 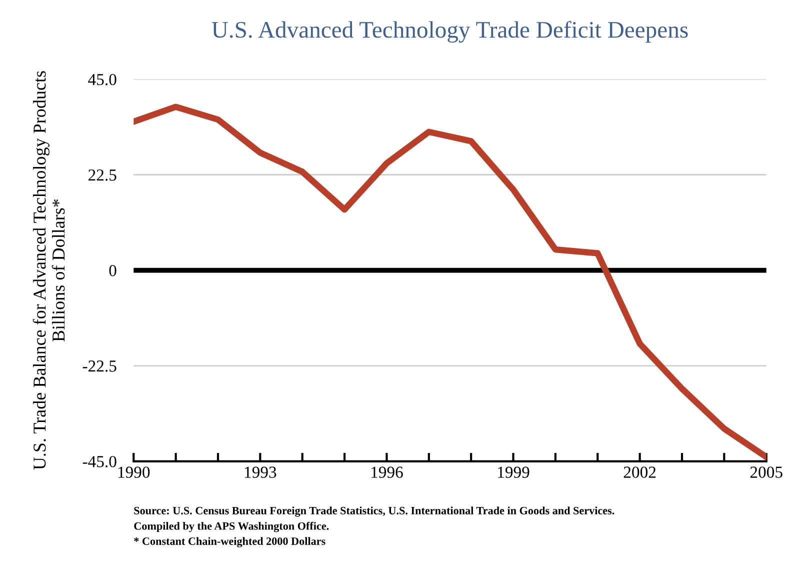 I want to click on text: Compiled by the APS Washington Office., so click(x=231, y=527).